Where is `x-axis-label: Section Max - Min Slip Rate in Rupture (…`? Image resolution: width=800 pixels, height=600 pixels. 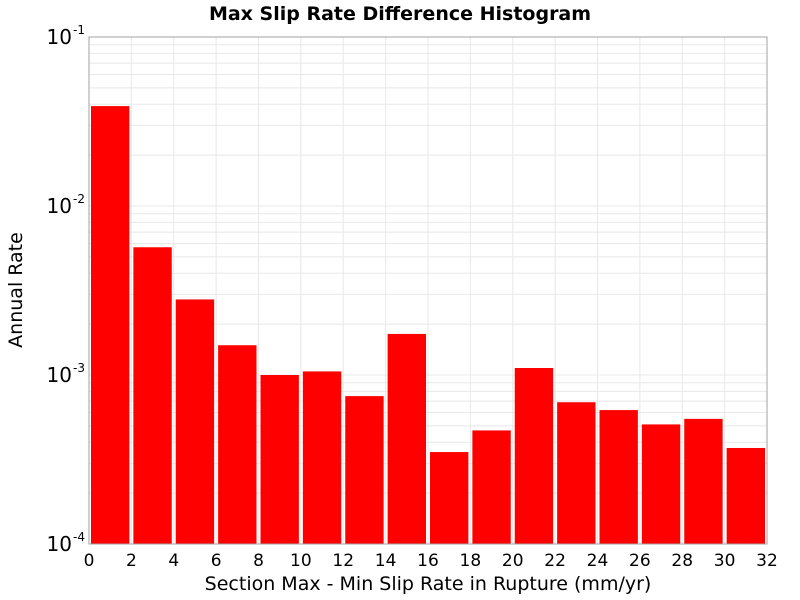
x-axis-label: Section Max - Min Slip Rate in Rupture (… is located at coordinates (428, 584).